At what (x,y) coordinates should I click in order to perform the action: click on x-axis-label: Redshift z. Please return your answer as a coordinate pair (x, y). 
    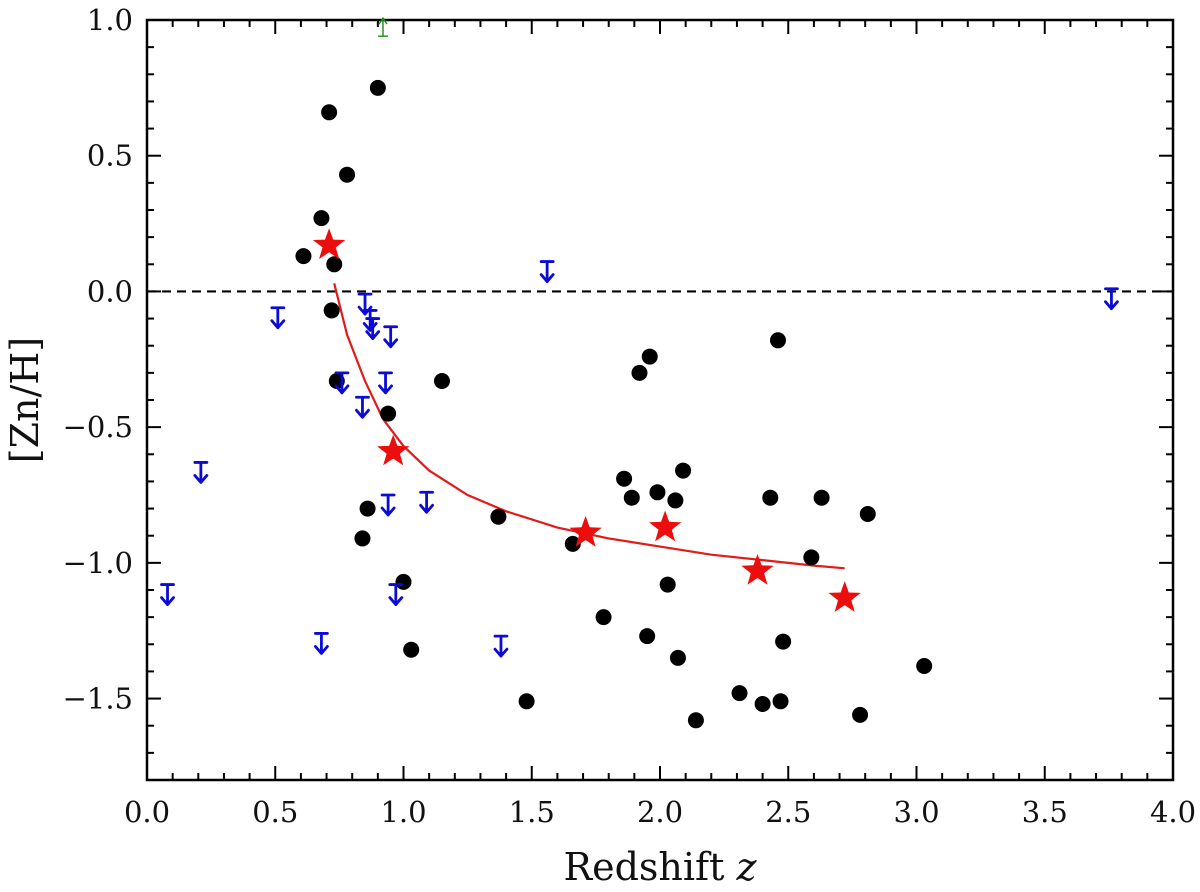
    Looking at the image, I should click on (660, 867).